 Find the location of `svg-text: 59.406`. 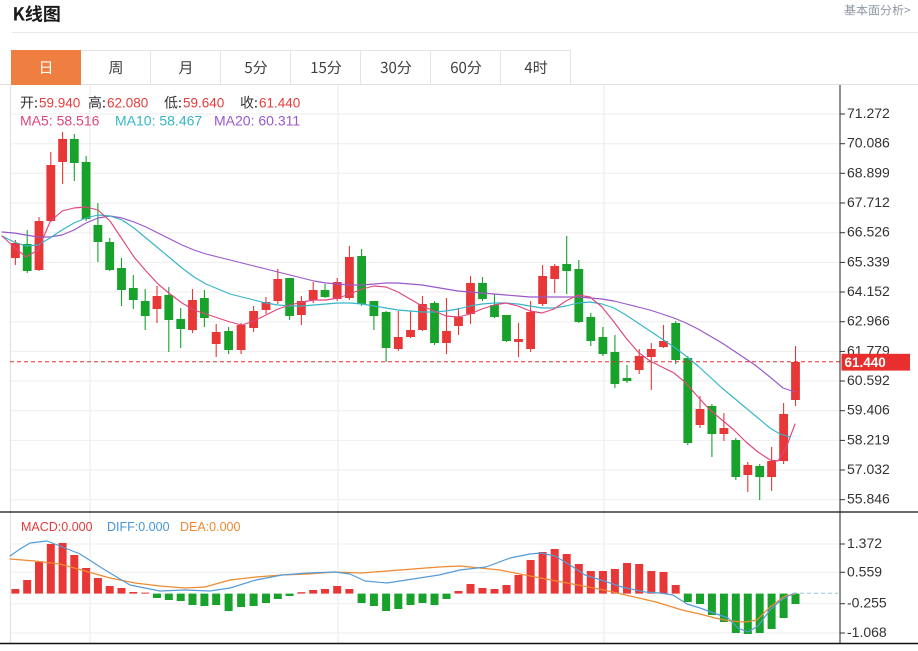

svg-text: 59.406 is located at coordinates (868, 410).